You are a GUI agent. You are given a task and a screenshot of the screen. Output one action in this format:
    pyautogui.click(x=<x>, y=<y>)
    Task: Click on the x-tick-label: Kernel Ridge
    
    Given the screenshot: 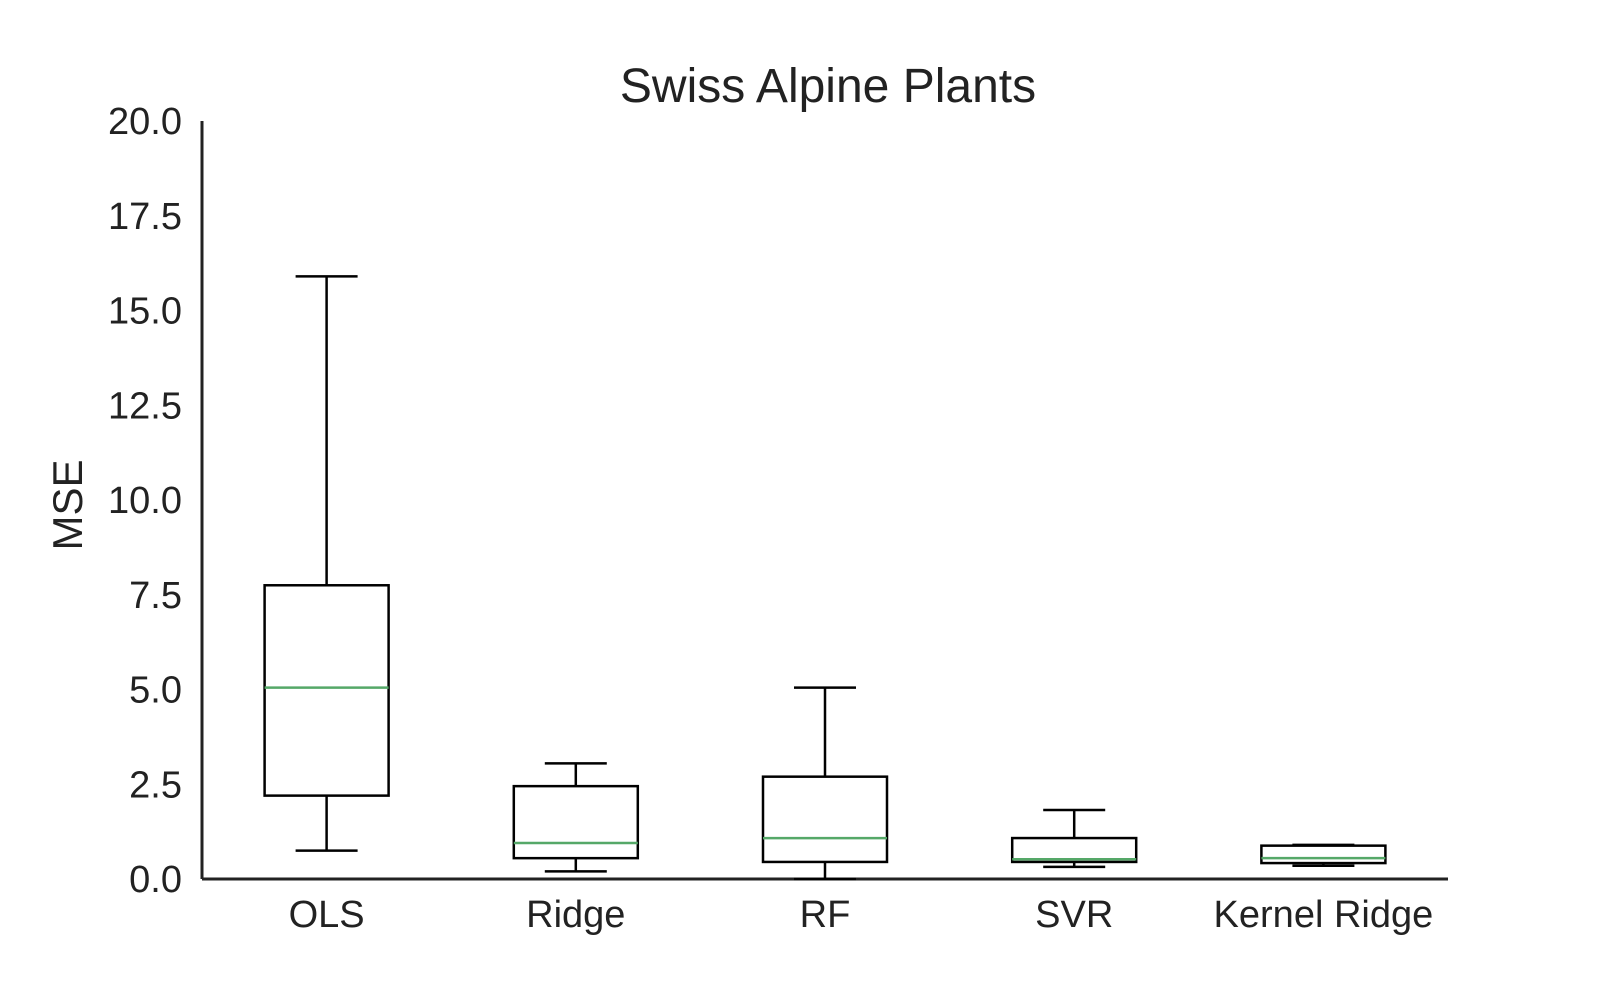 What is the action you would take?
    pyautogui.click(x=1324, y=915)
    